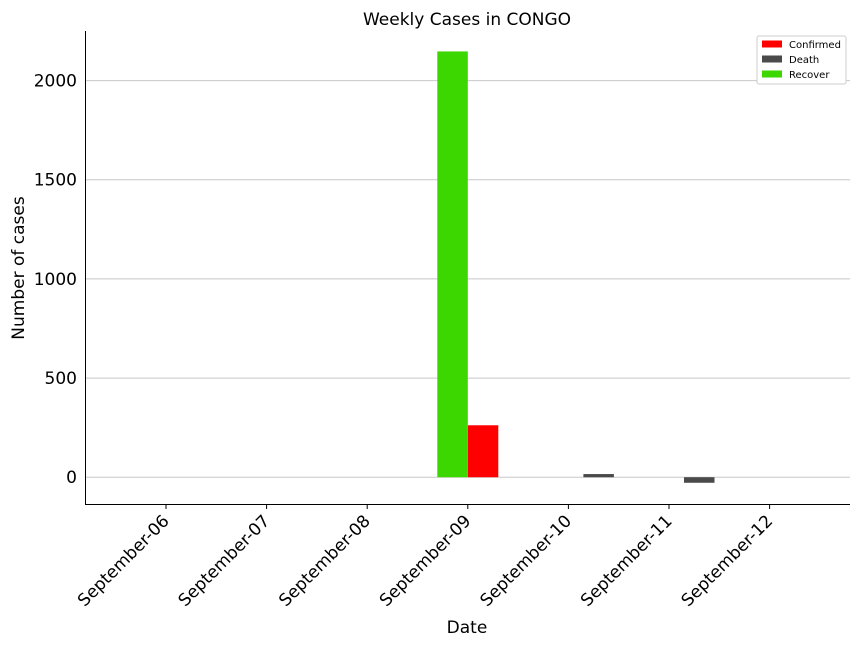 This screenshot has height=648, width=864. What do you see at coordinates (55, 82) in the screenshot?
I see `y-tick-label: 2000` at bounding box center [55, 82].